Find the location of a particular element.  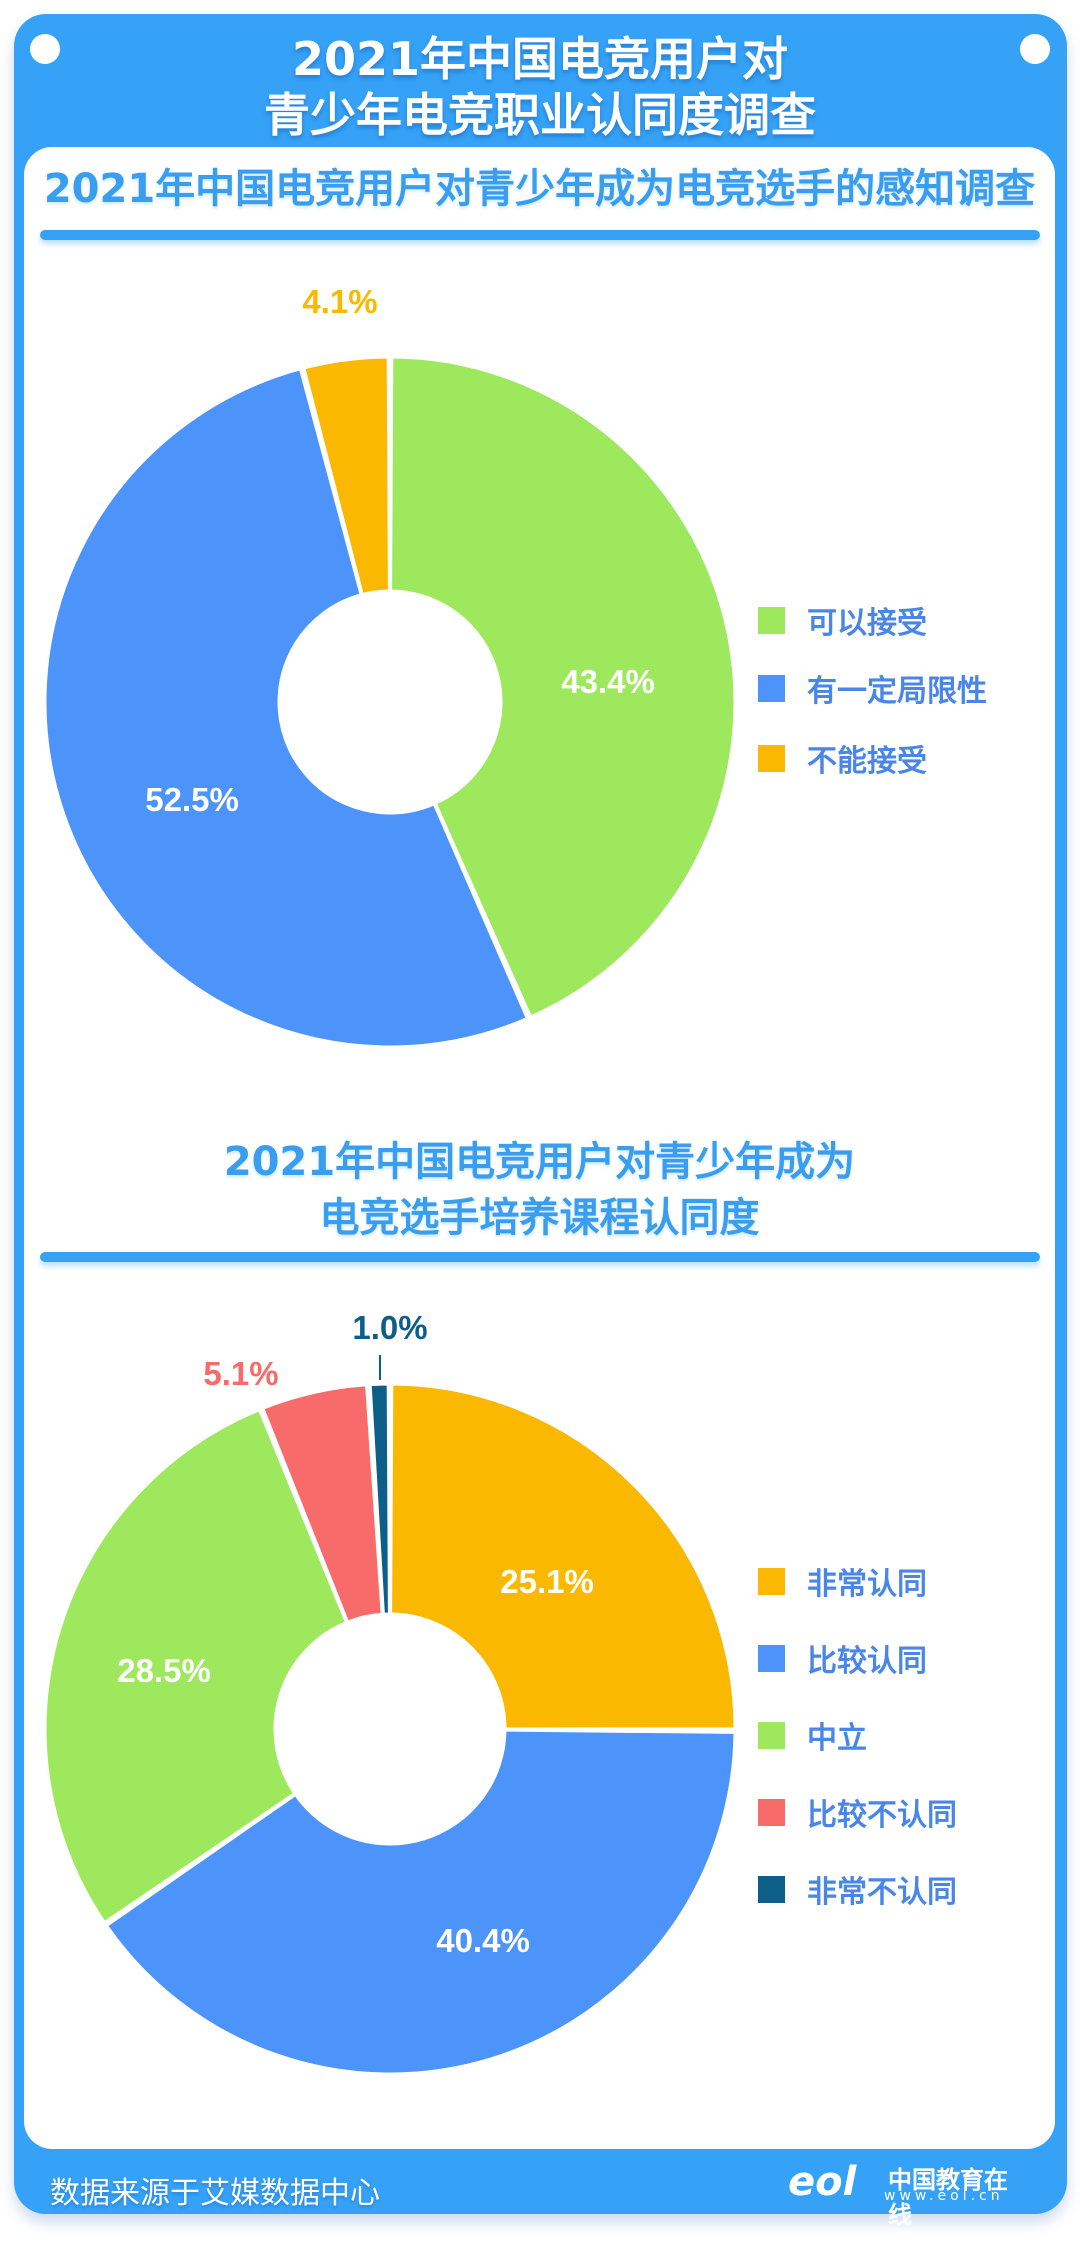

logo-url: www.eol.cn is located at coordinates (944, 2196).